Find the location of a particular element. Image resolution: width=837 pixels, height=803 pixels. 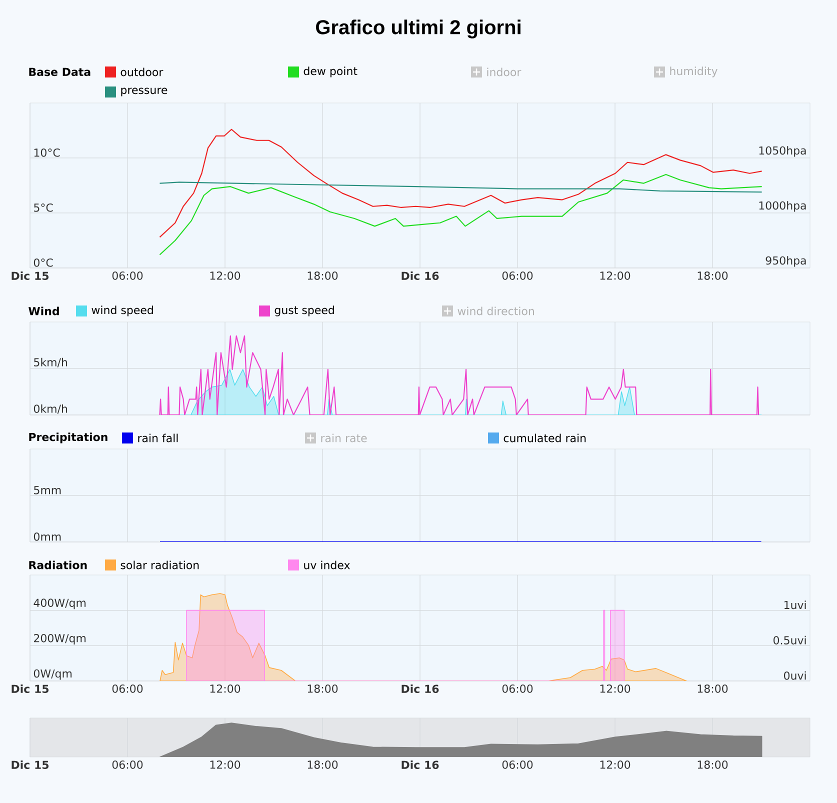

legend-label: uv index is located at coordinates (327, 565).